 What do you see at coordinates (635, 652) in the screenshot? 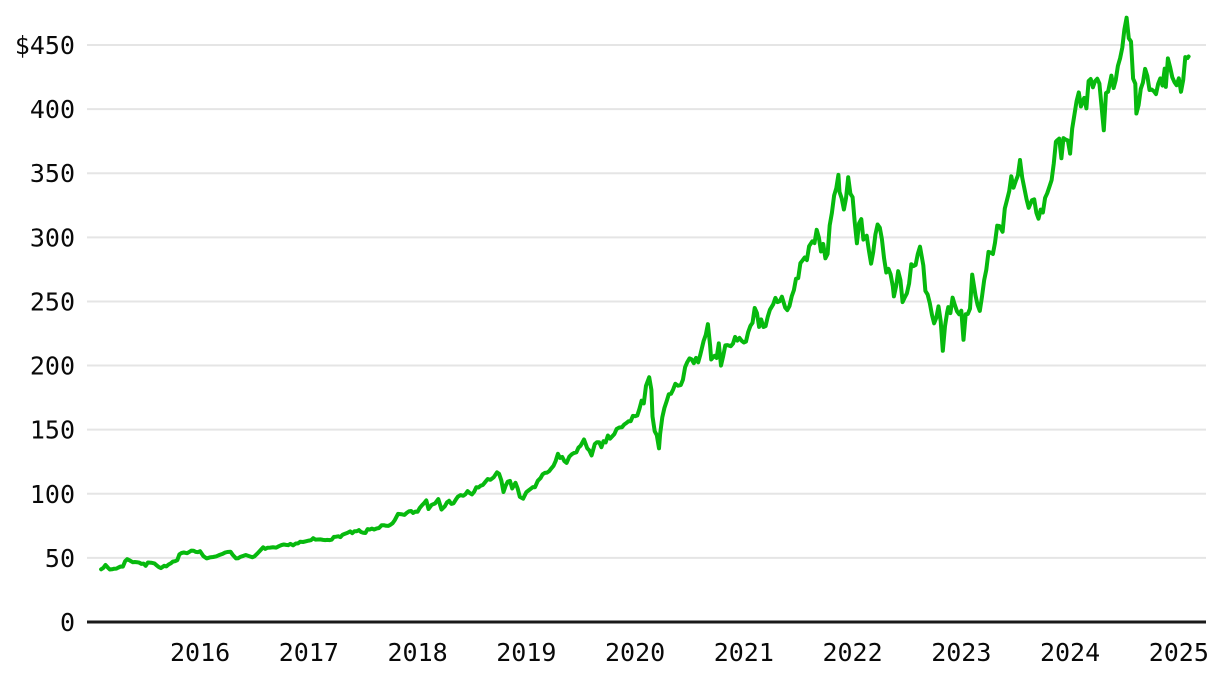
I see `x-tick-label: 2020` at bounding box center [635, 652].